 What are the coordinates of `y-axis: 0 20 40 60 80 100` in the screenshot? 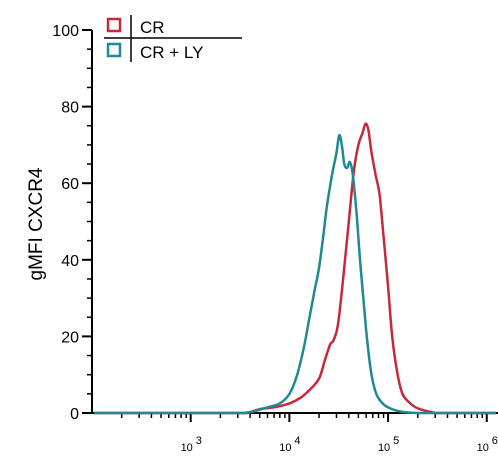 It's located at (72, 223).